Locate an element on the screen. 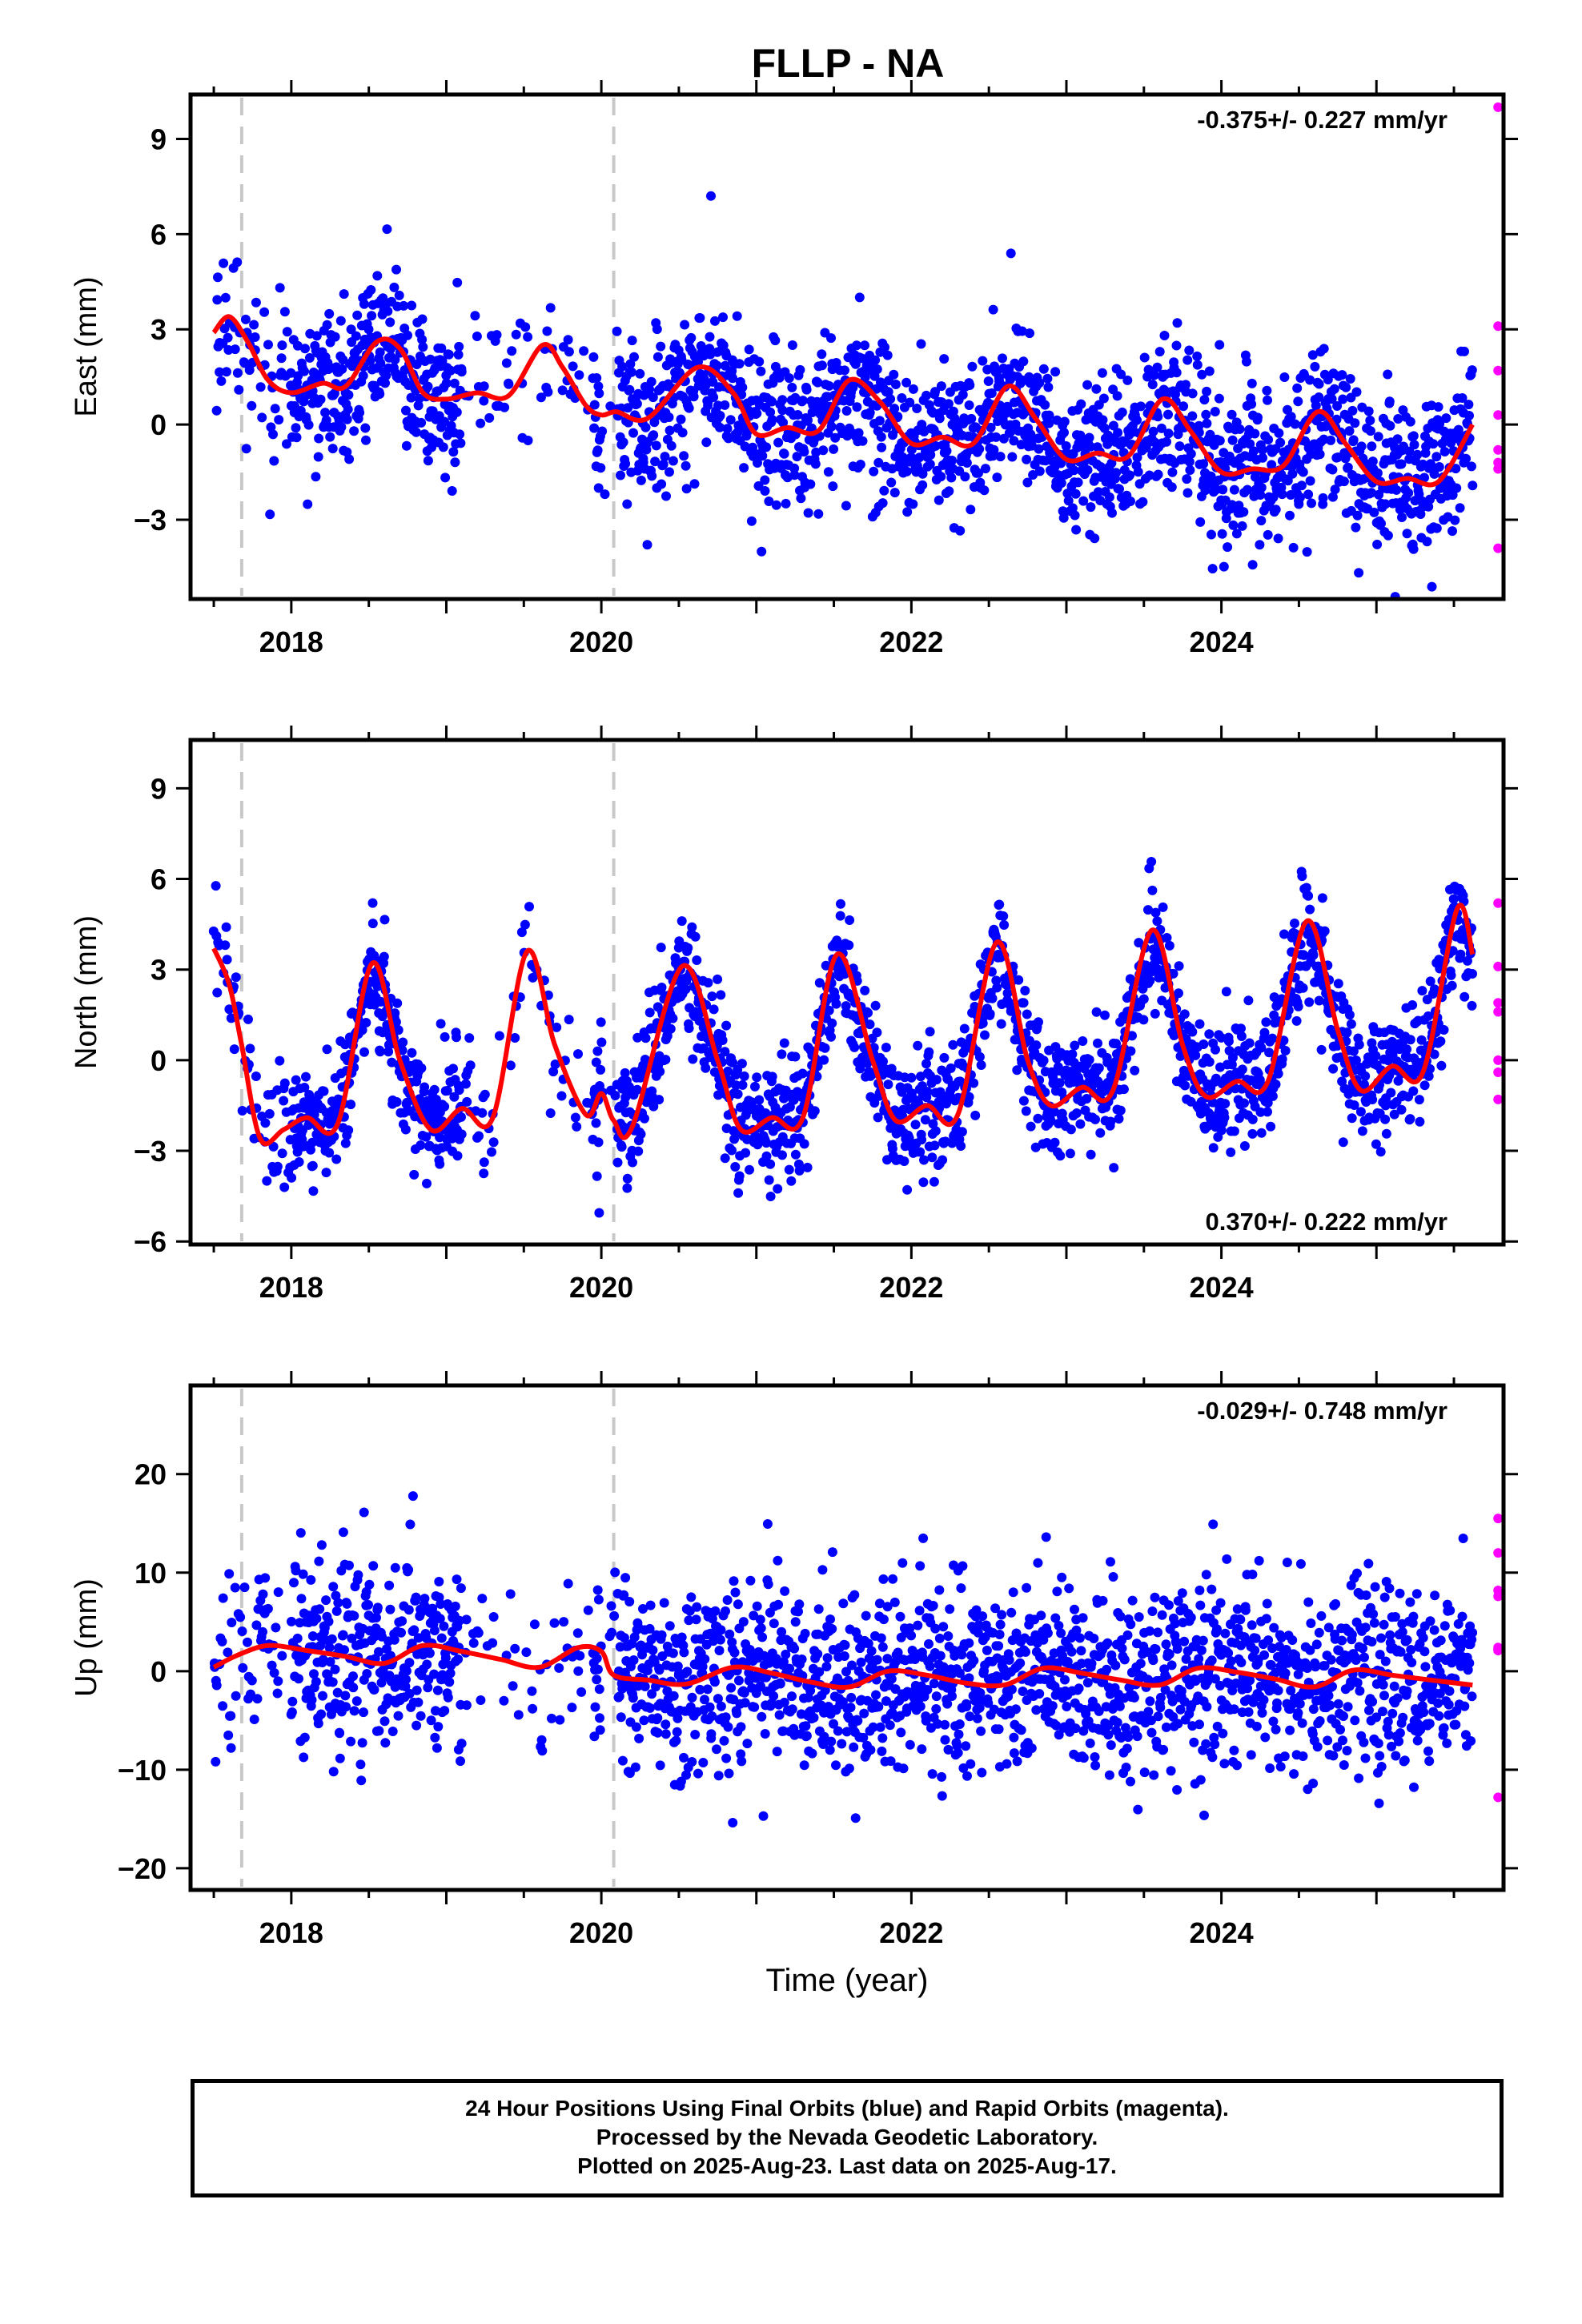 Image resolution: width=1582 pixels, height=2324 pixels. east-y-tick-label: 9 is located at coordinates (159, 139).